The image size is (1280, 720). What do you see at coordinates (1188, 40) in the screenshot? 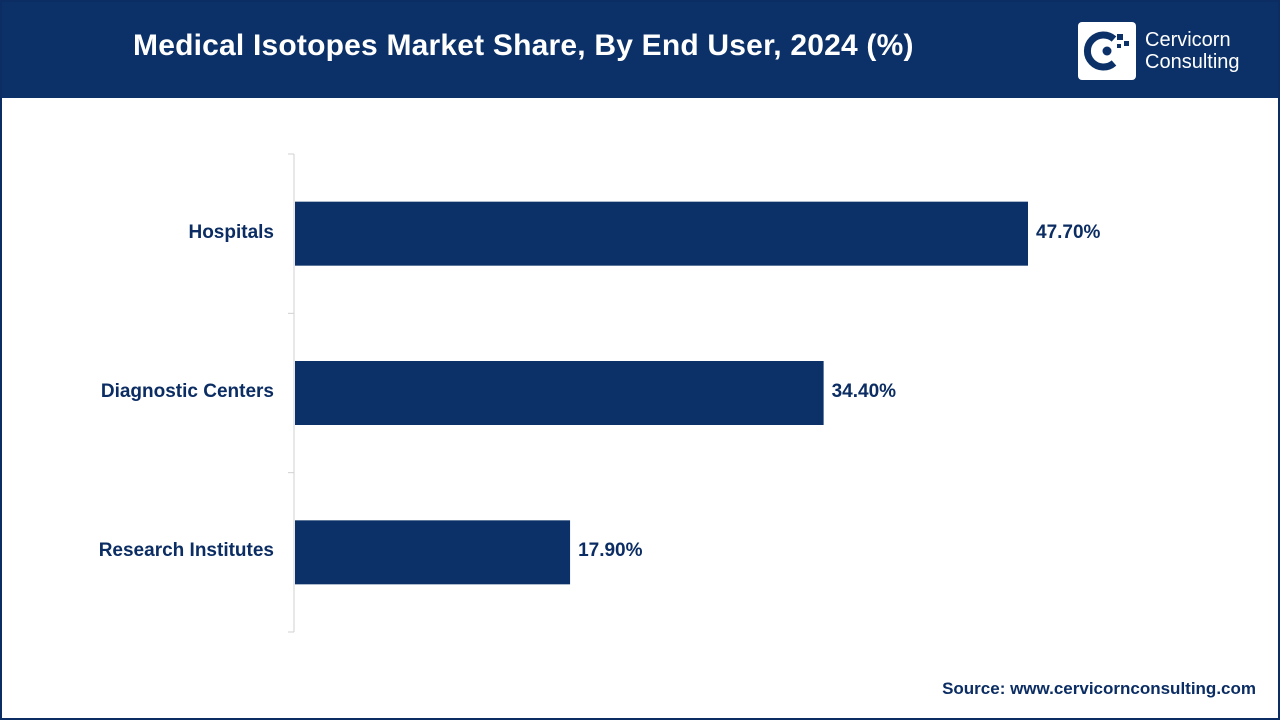
I see `logo-line-1: Cervicorn` at bounding box center [1188, 40].